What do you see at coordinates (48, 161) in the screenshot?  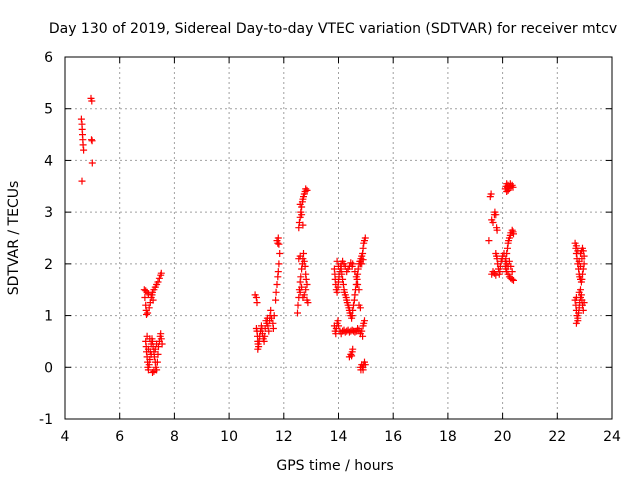 I see `y-tick-label: 4` at bounding box center [48, 161].